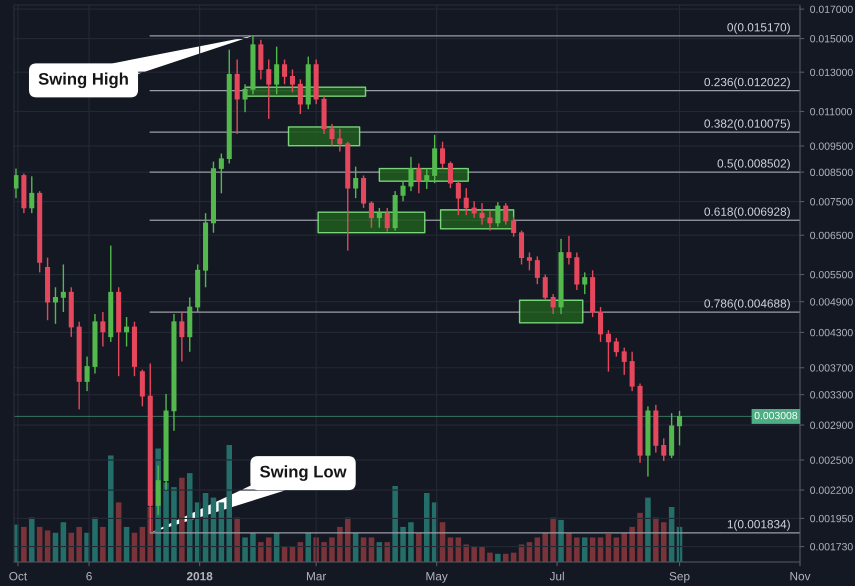 This screenshot has width=855, height=586. I want to click on y-tick-label: 0.005500, so click(831, 274).